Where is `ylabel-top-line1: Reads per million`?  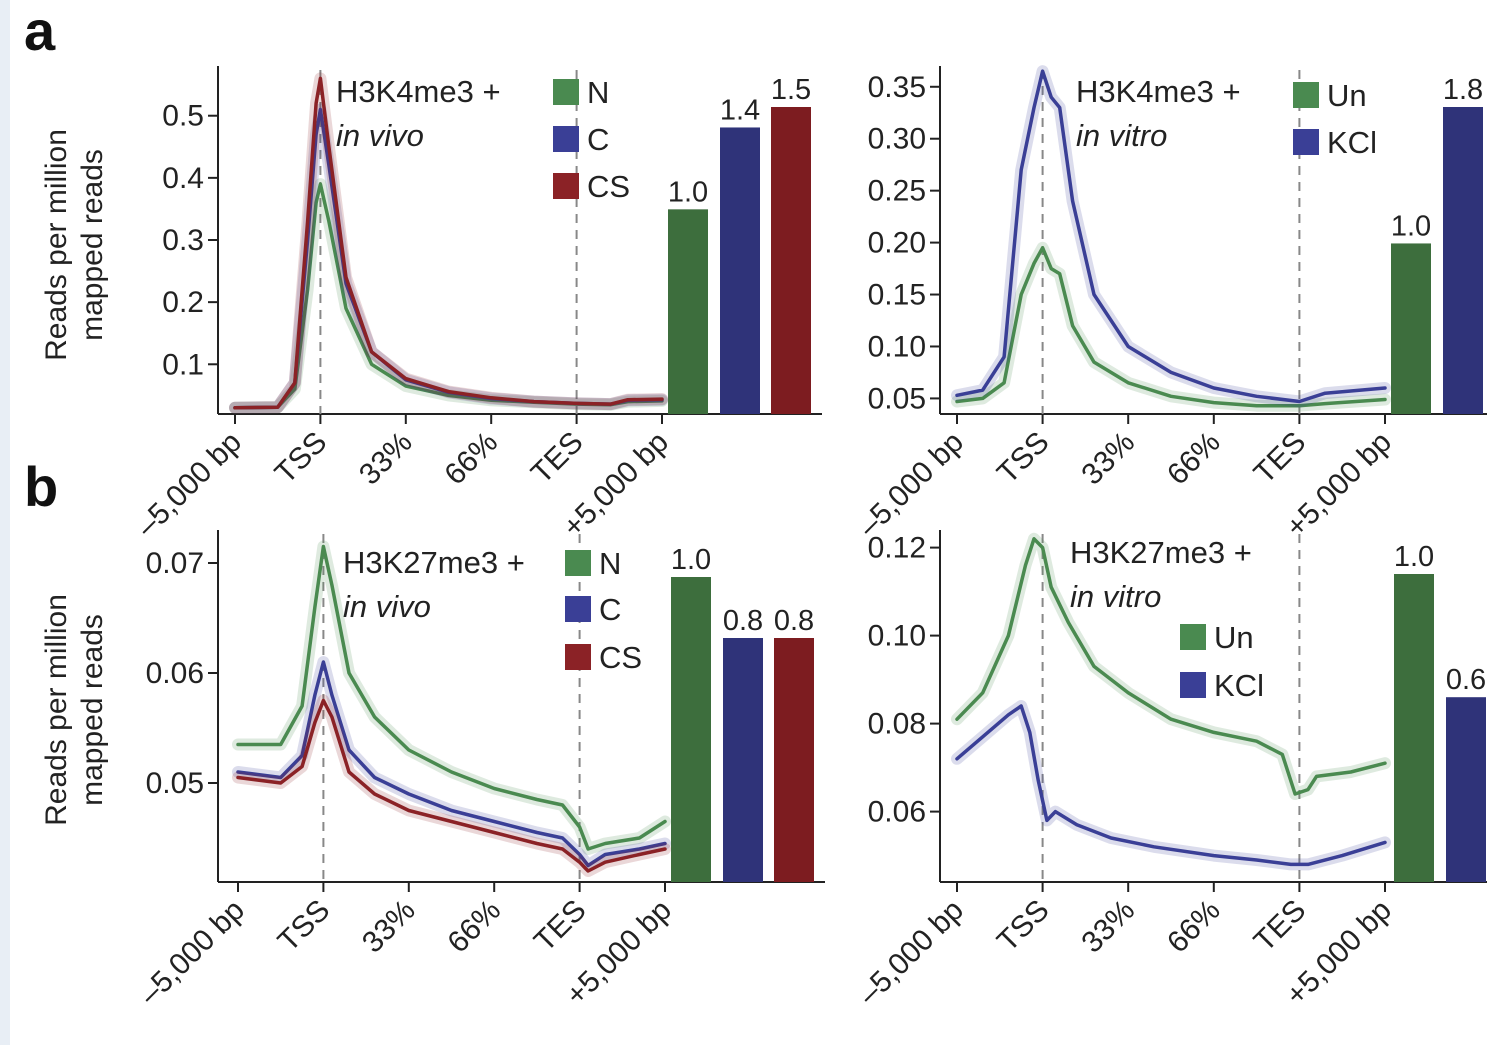 ylabel-top-line1: Reads per million is located at coordinates (56, 245).